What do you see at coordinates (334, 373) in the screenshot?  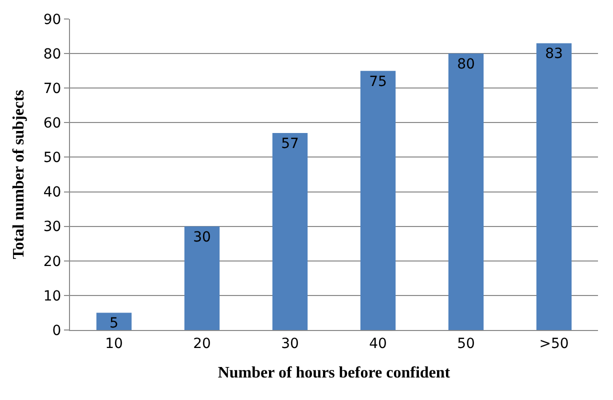 I see `x-axis-title: Number of hours before confident` at bounding box center [334, 373].